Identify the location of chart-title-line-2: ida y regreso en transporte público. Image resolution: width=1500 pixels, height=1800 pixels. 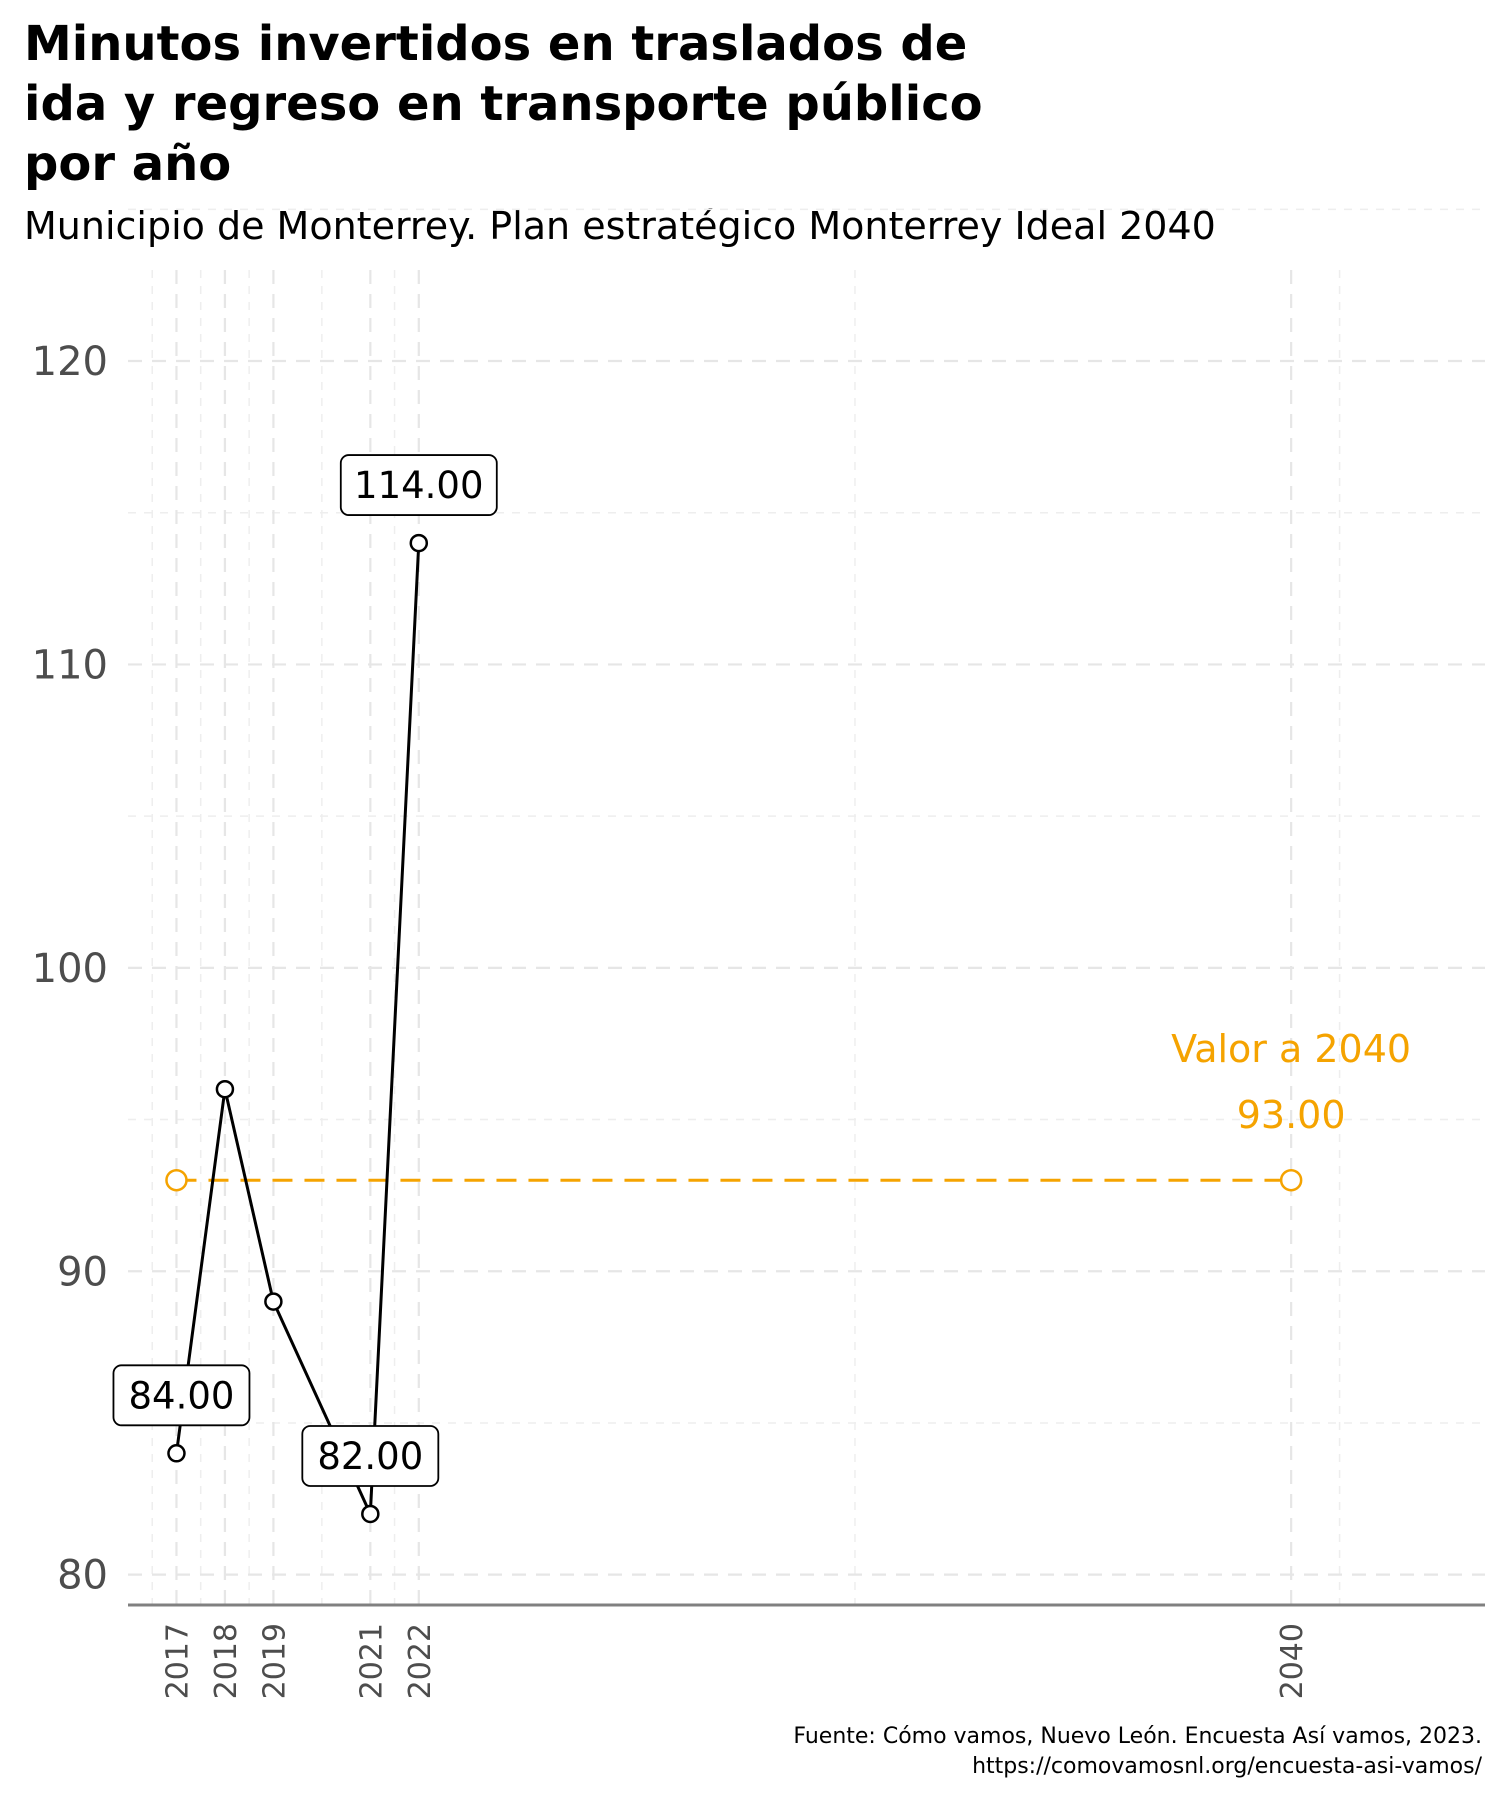
(503, 104).